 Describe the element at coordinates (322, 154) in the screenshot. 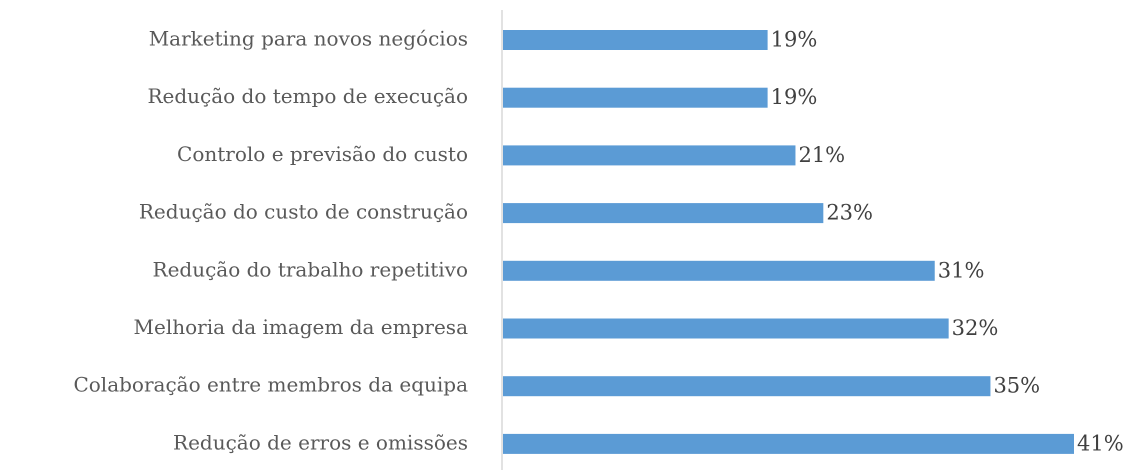

I see `category-label: Controlo e previsão do custo` at that location.